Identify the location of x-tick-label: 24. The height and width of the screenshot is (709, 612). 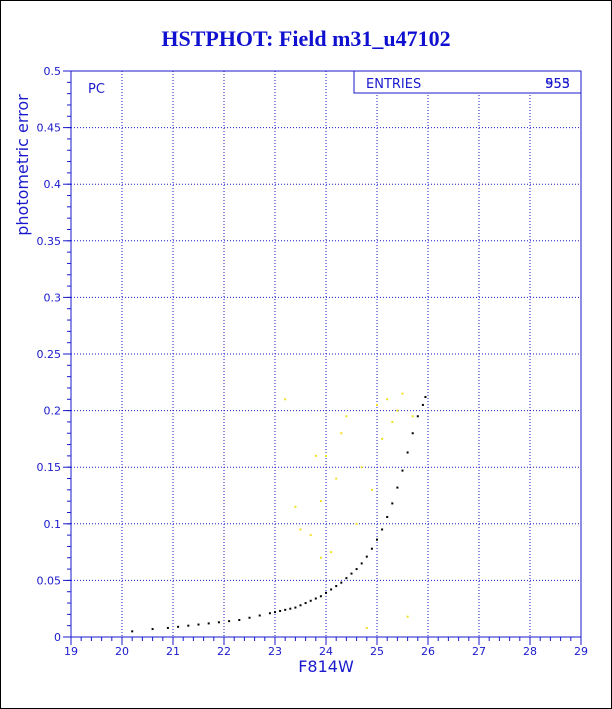
(326, 651).